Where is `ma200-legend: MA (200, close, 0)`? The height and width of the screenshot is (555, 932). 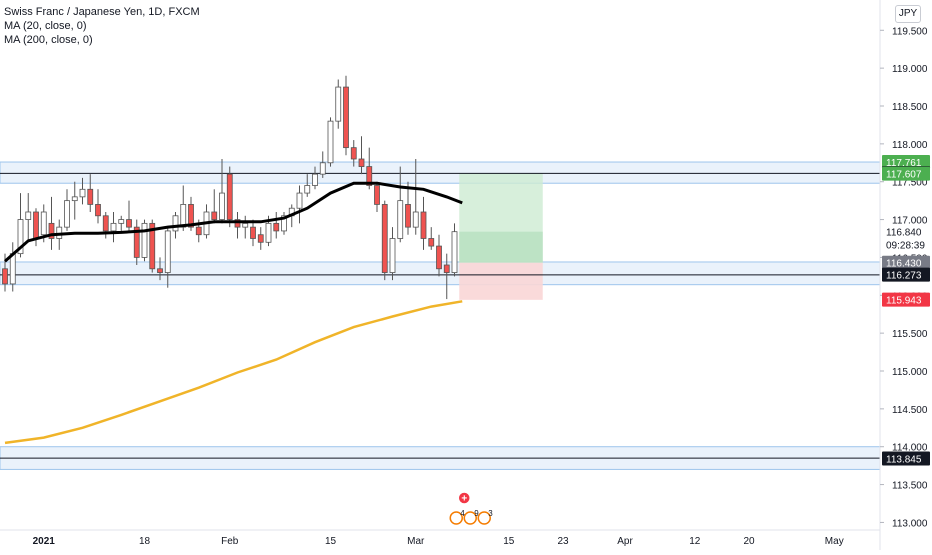 ma200-legend: MA (200, close, 0) is located at coordinates (48, 40).